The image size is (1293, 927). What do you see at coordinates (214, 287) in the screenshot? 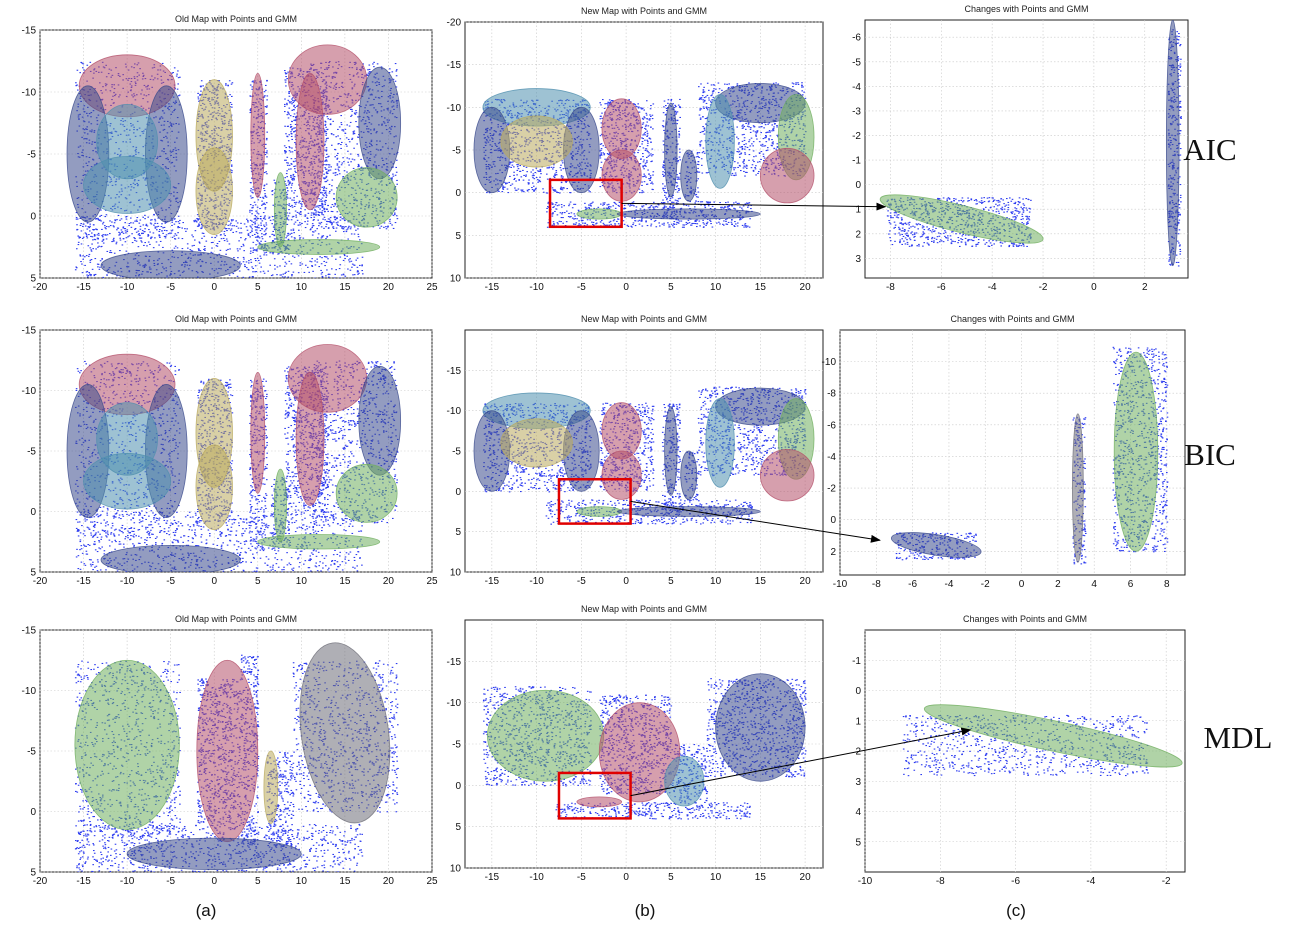
I see `x-tick-label: 0` at bounding box center [214, 287].